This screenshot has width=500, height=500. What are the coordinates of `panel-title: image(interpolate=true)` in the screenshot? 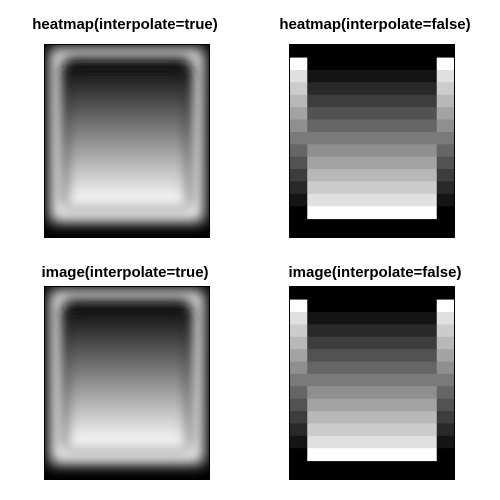 It's located at (125, 272).